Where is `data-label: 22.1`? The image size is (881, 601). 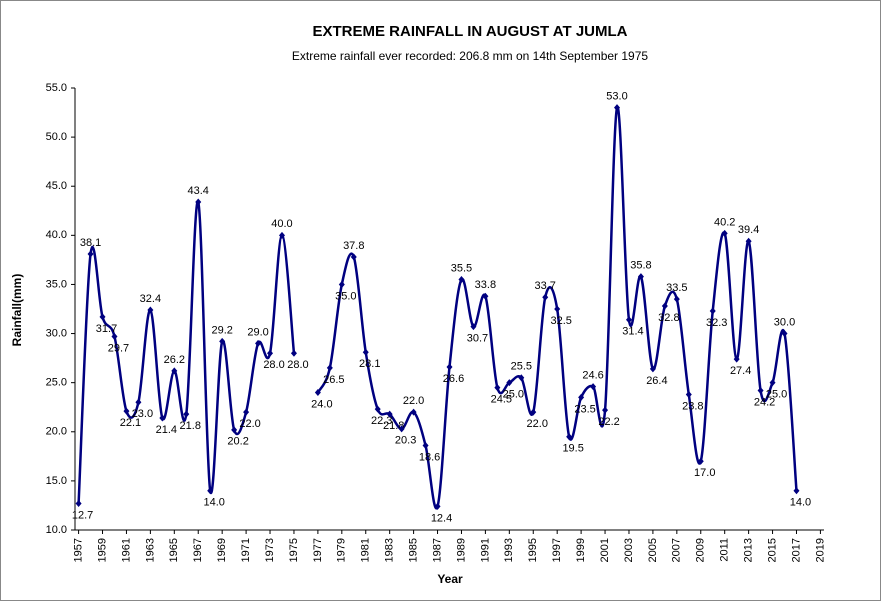 data-label: 22.1 is located at coordinates (130, 423).